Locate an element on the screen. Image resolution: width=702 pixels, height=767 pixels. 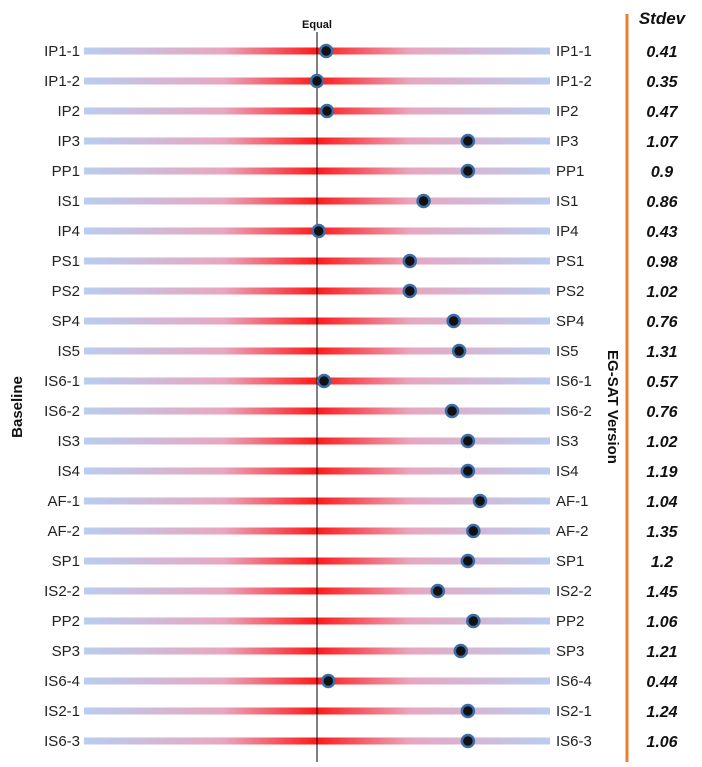
stdev-value-pp1: 0.9 is located at coordinates (662, 172).